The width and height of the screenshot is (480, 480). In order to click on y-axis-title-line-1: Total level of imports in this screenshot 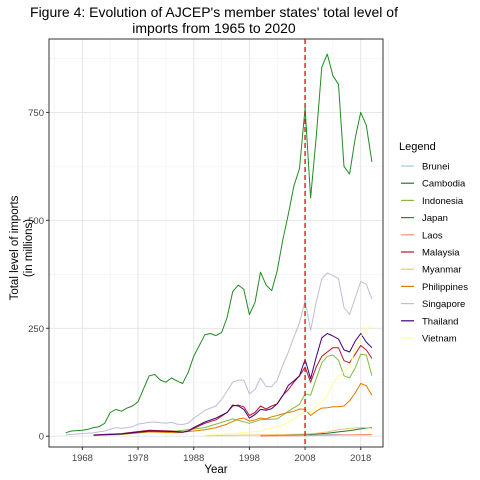, I will do `click(15, 247)`.